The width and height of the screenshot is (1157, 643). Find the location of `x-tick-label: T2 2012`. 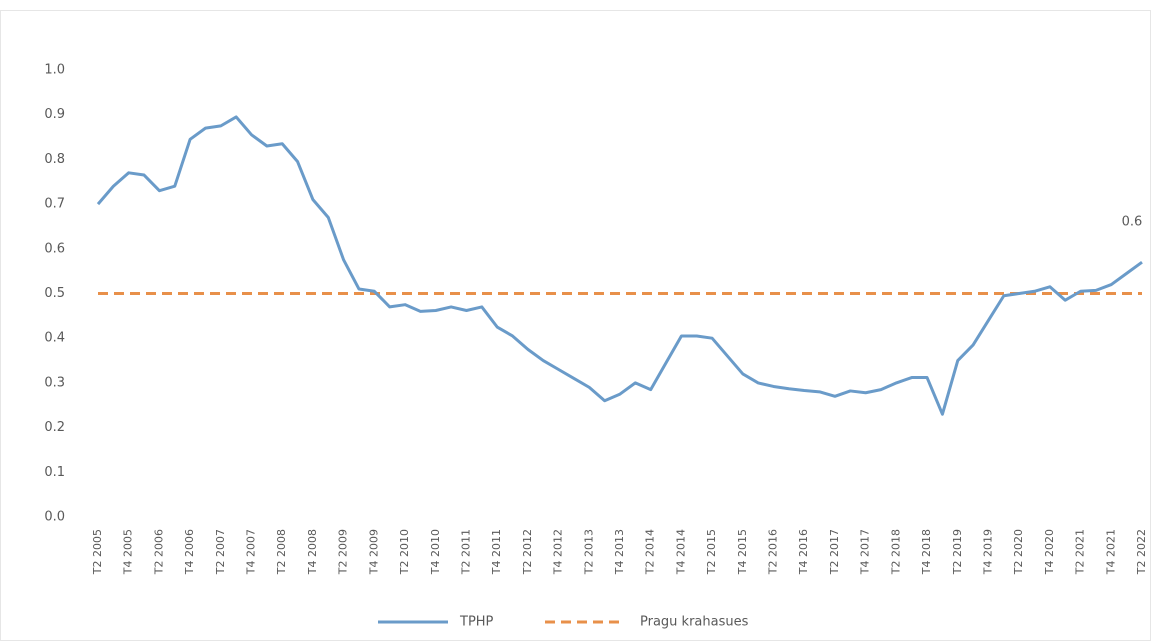

x-tick-label: T2 2012 is located at coordinates (527, 552).